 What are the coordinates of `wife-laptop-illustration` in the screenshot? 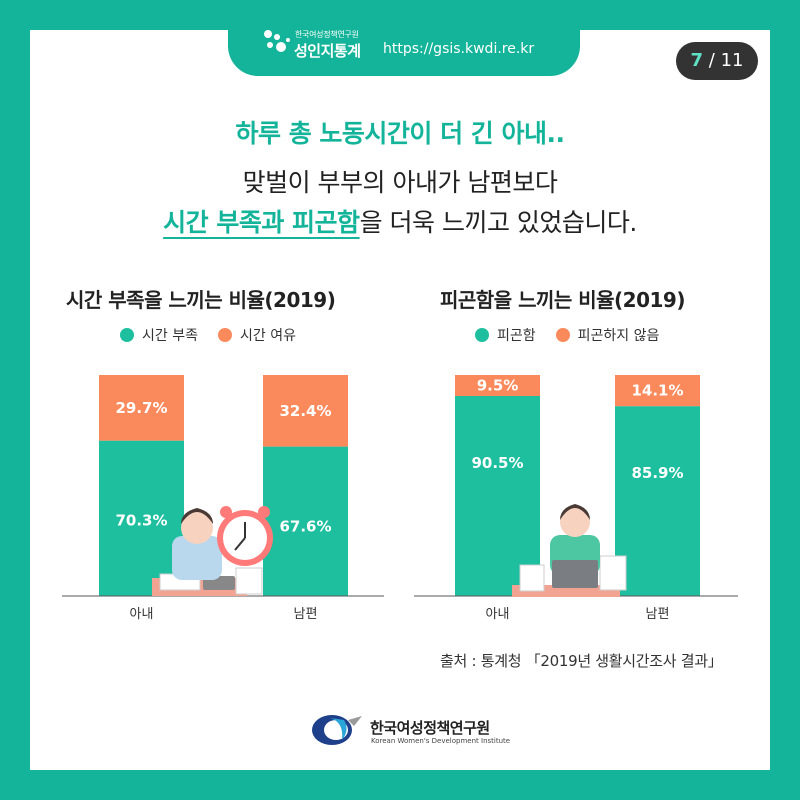 It's located at (569, 550).